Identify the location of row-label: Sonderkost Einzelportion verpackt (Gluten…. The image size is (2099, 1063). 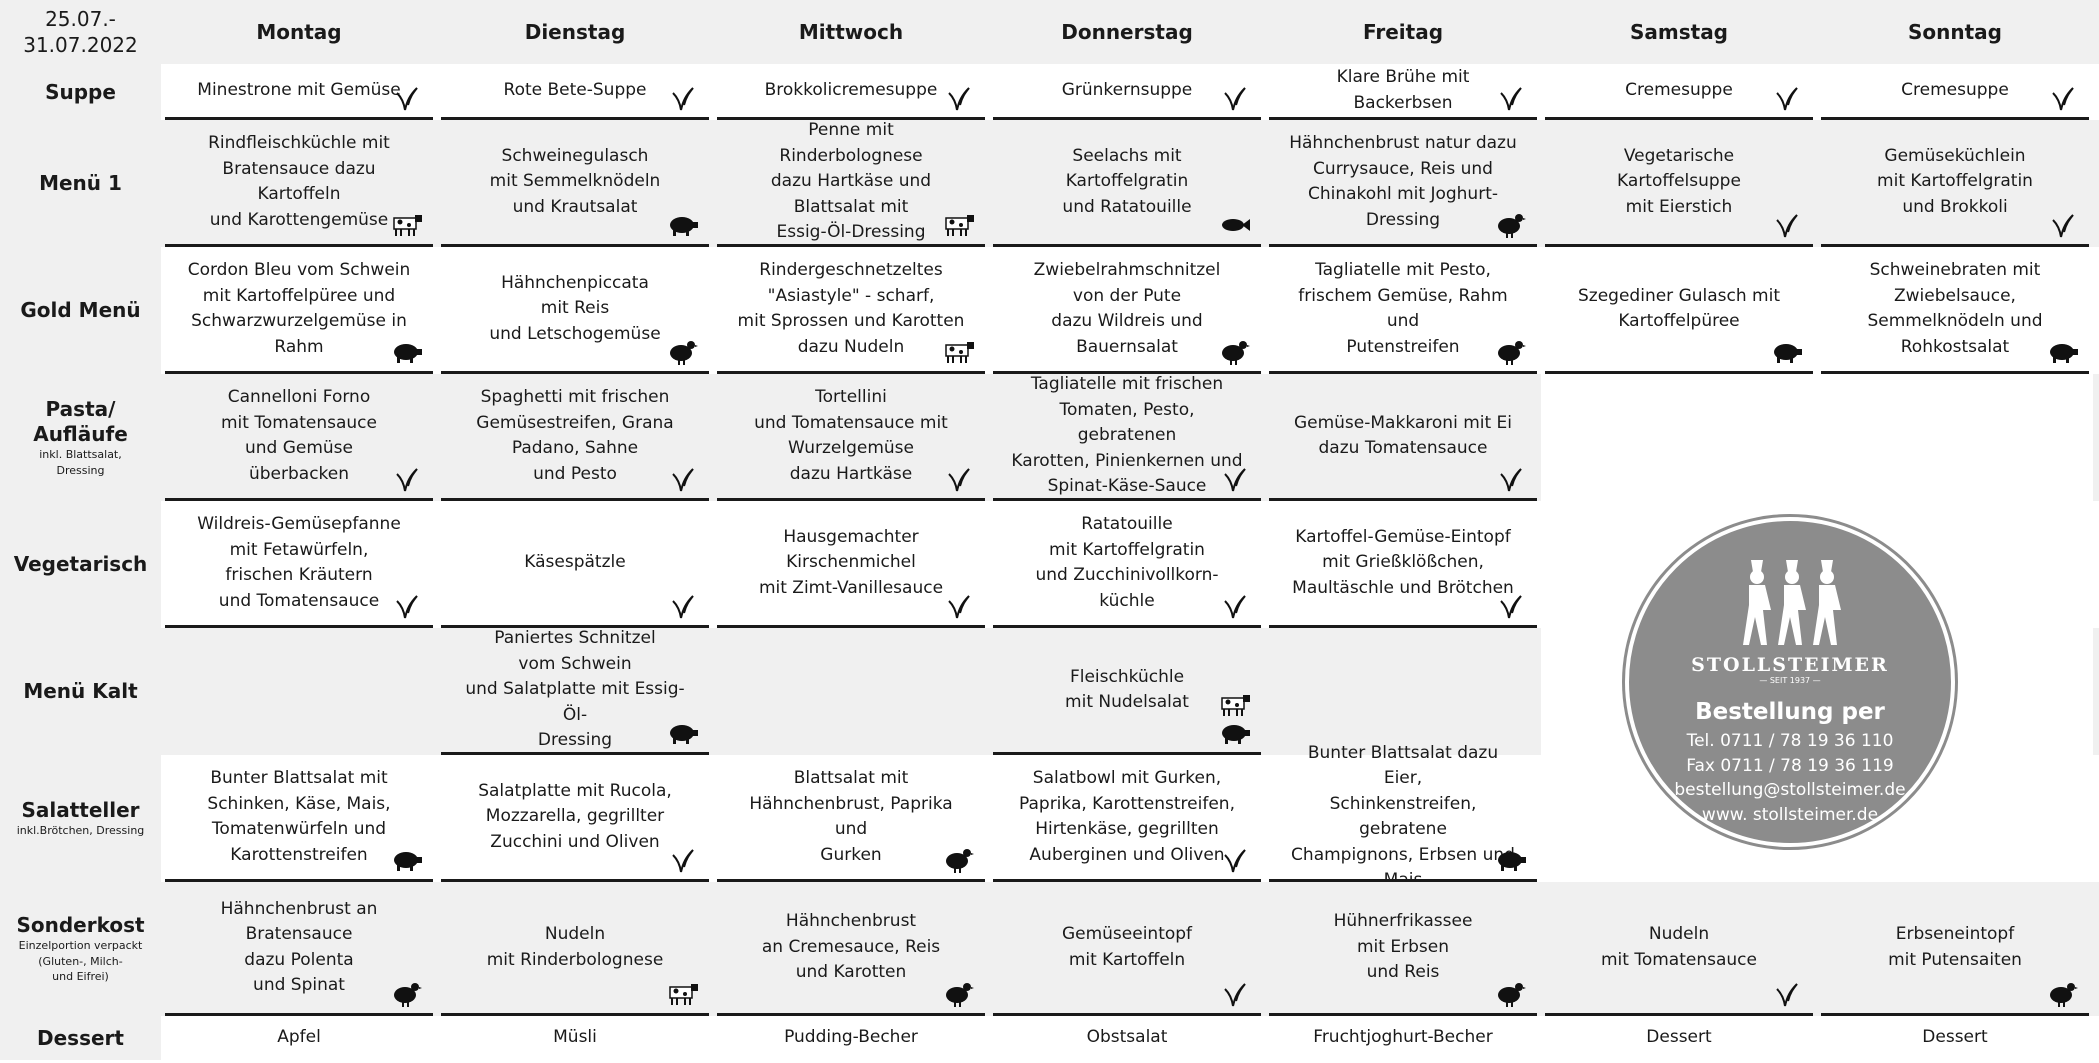
(80, 949).